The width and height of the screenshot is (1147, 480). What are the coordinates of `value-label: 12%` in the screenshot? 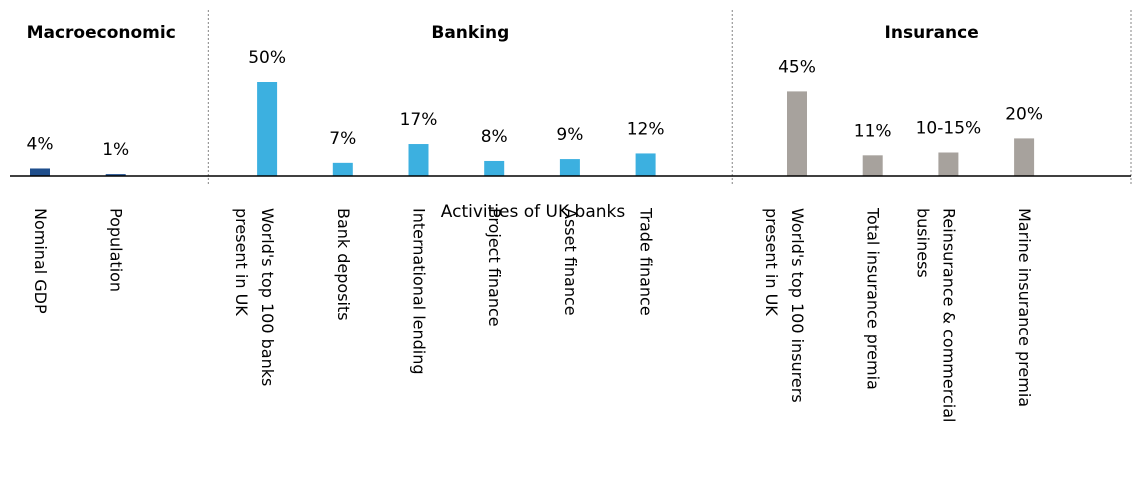 It's located at (646, 129).